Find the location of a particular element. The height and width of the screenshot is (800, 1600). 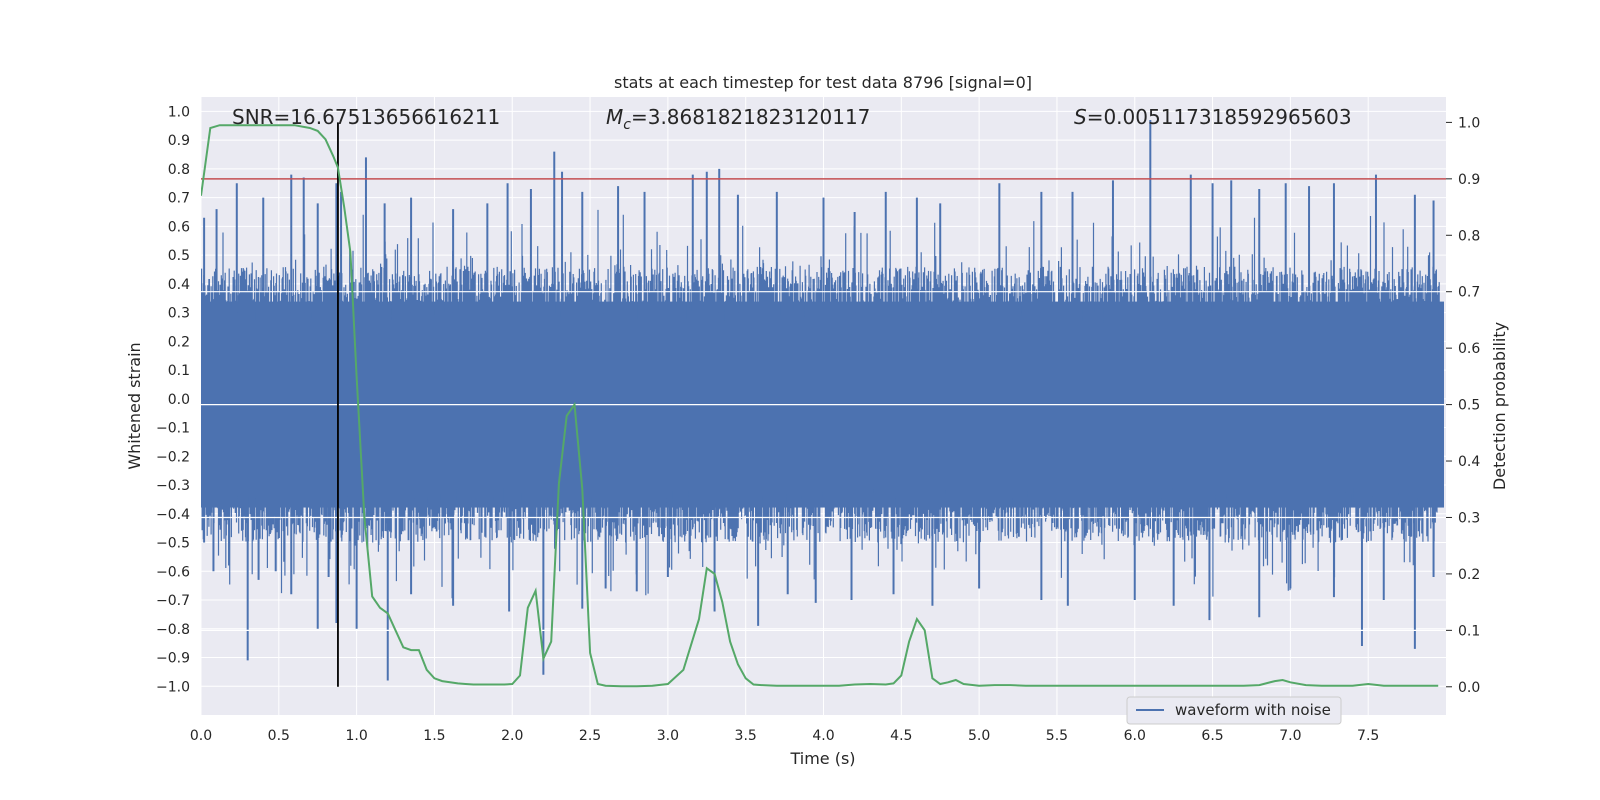

x-tick-label: 0.5 is located at coordinates (279, 736).